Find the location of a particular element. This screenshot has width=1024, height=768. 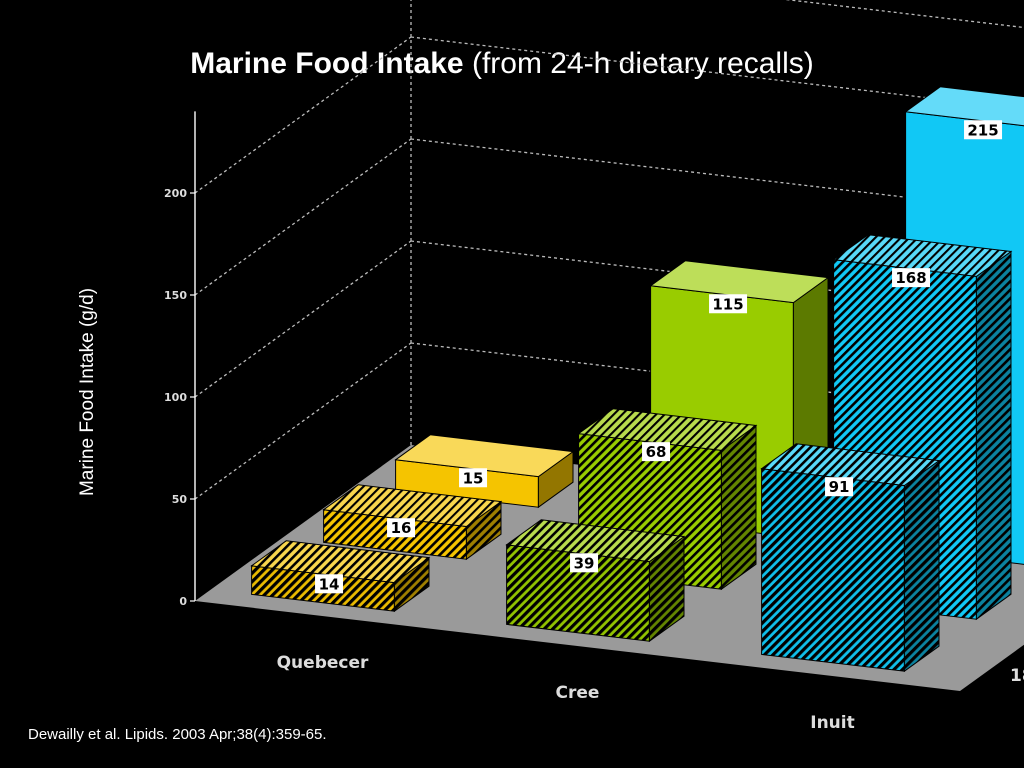

y-tick-label: 100 is located at coordinates (175, 397).